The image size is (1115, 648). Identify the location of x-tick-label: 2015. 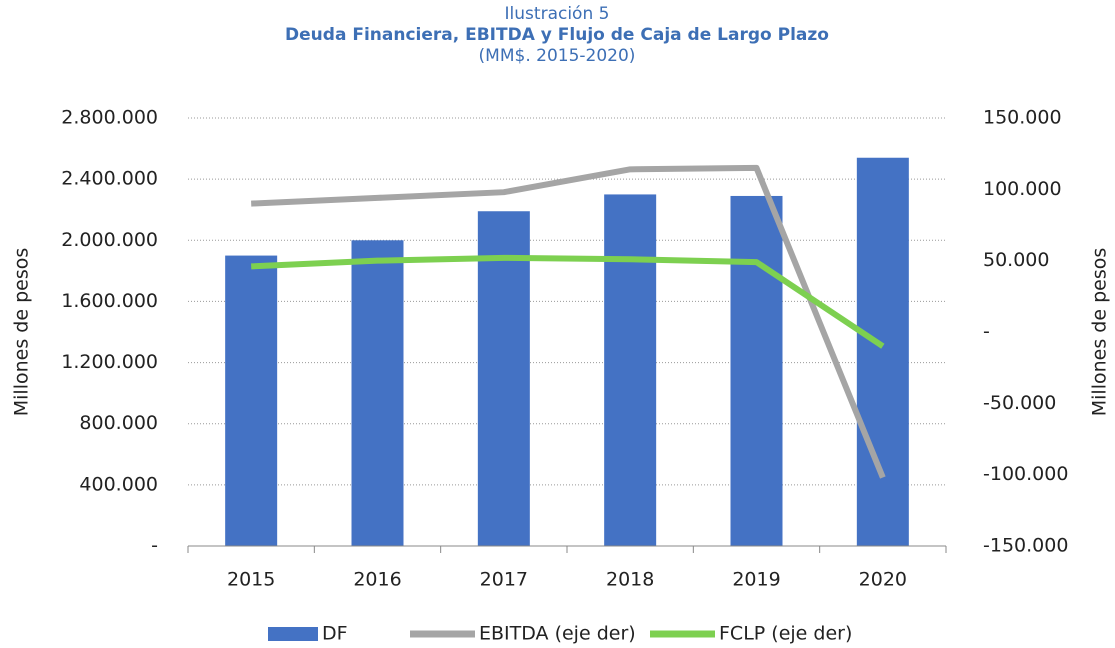
(251, 580).